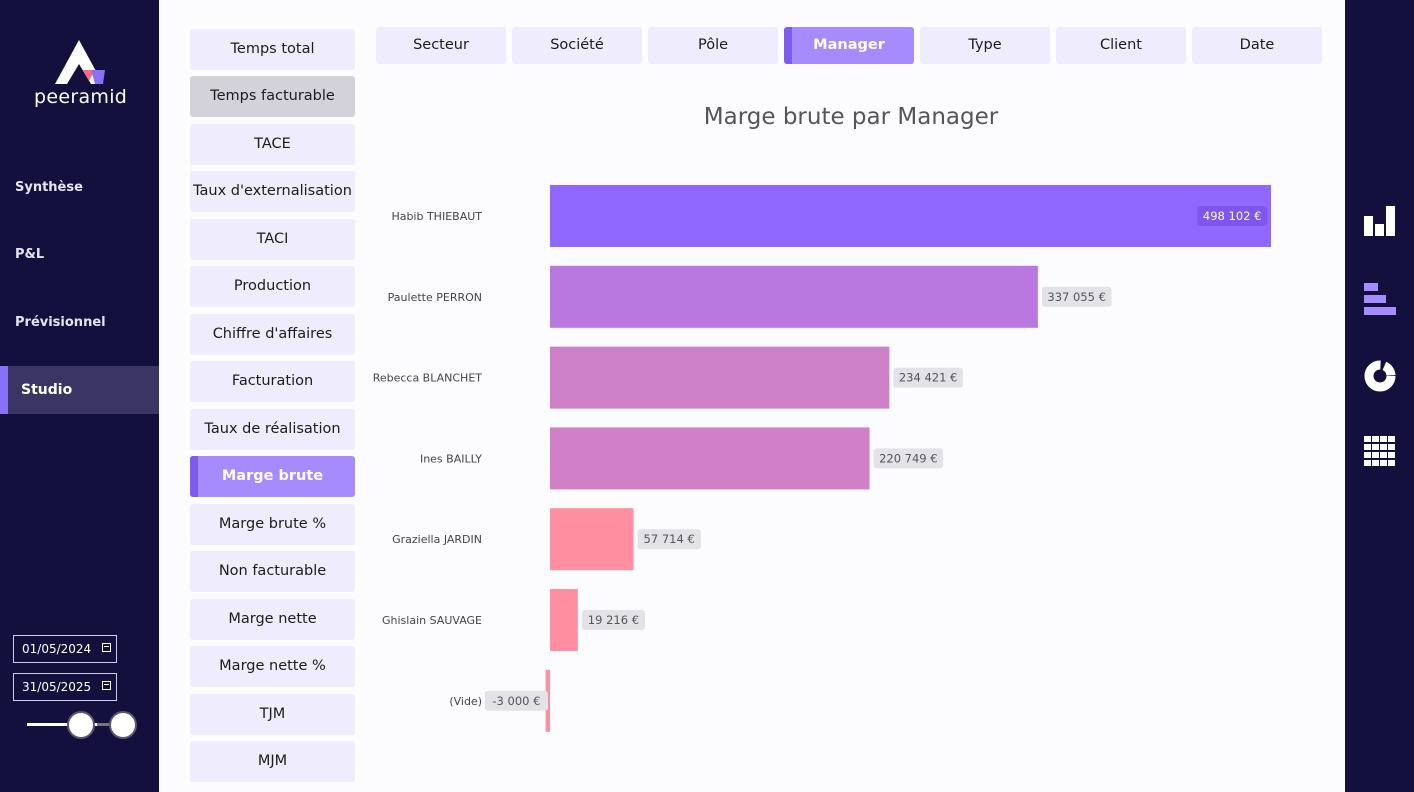  I want to click on slider-start-handle, so click(81, 725).